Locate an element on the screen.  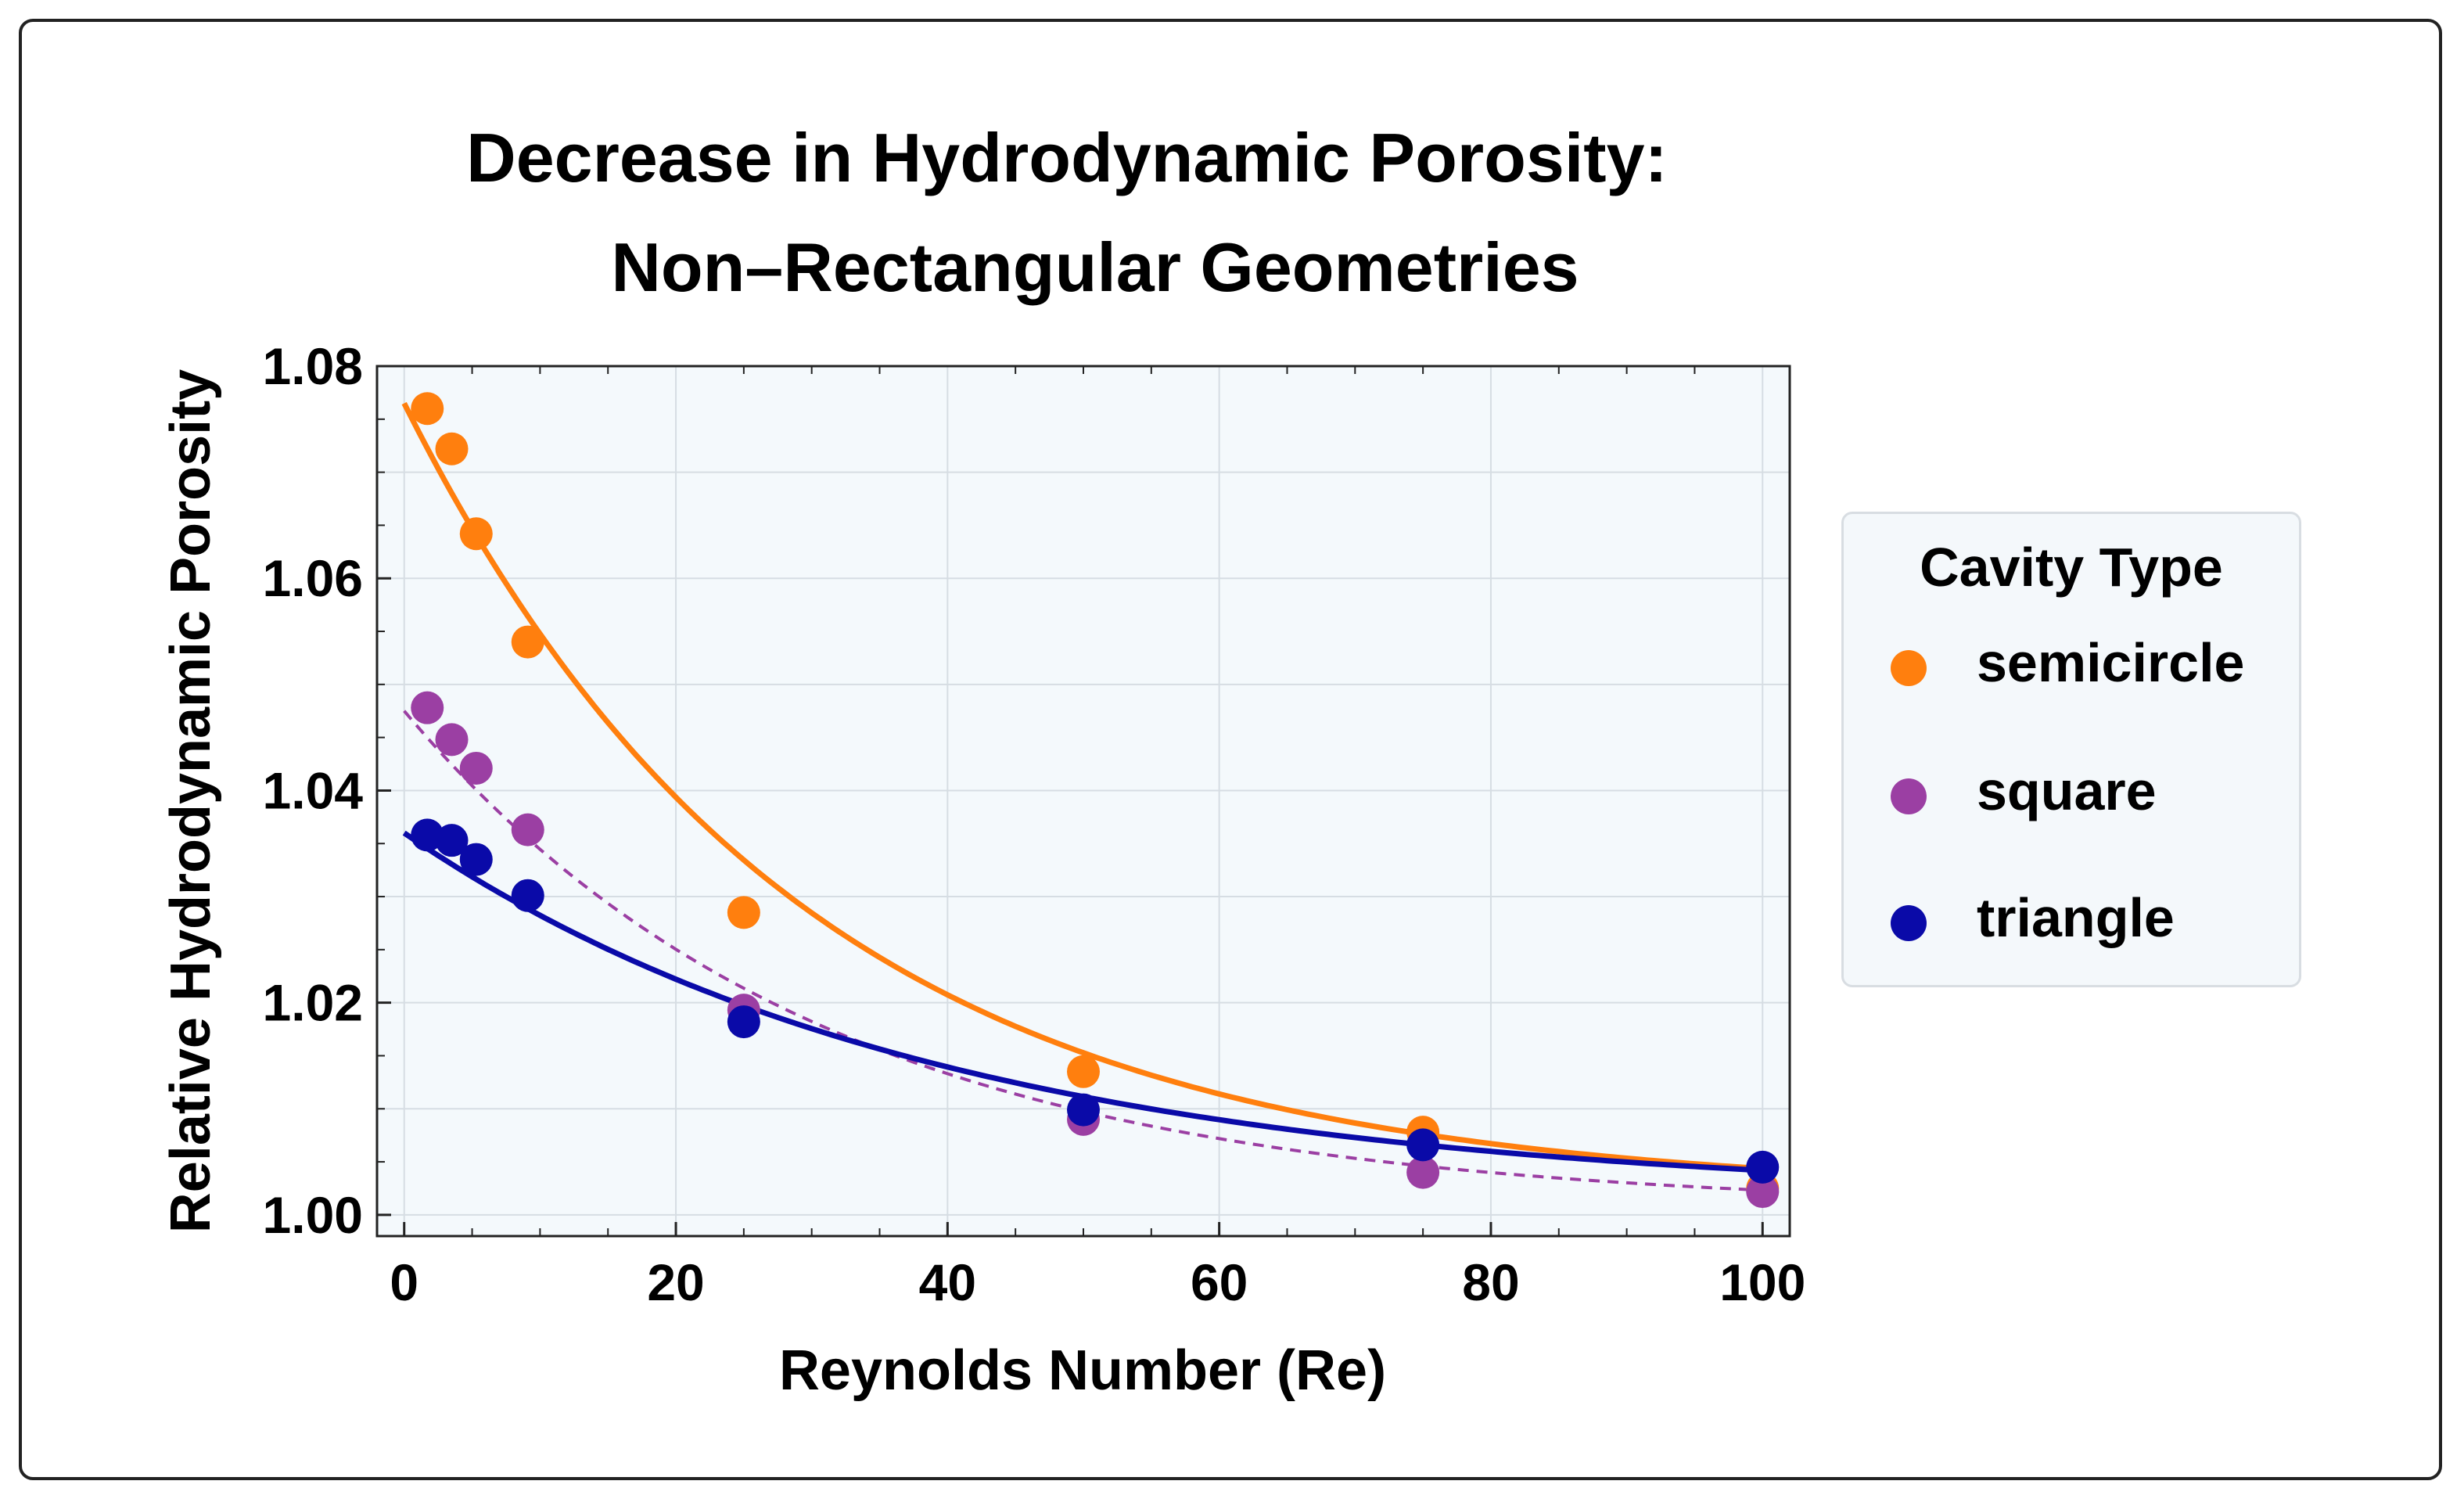
legend-item-triangle: triangle is located at coordinates (2071, 919).